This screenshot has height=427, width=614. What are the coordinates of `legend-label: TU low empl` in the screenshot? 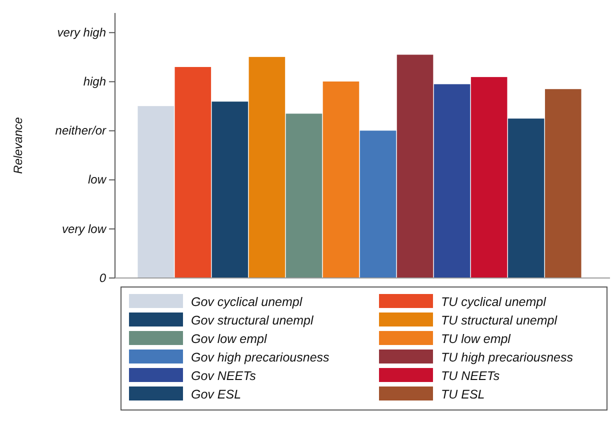 It's located at (476, 339).